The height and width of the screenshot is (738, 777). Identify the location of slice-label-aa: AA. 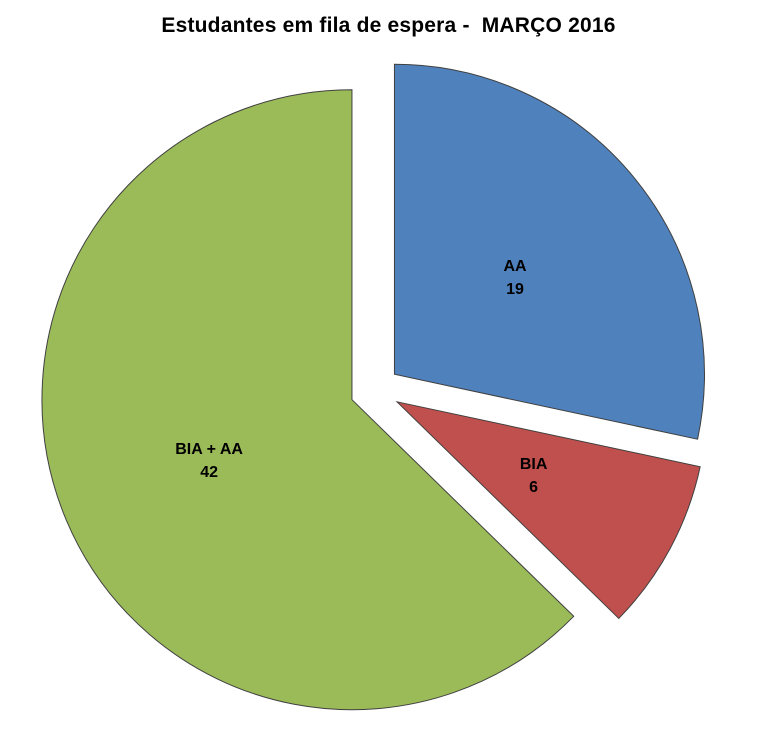
(515, 266).